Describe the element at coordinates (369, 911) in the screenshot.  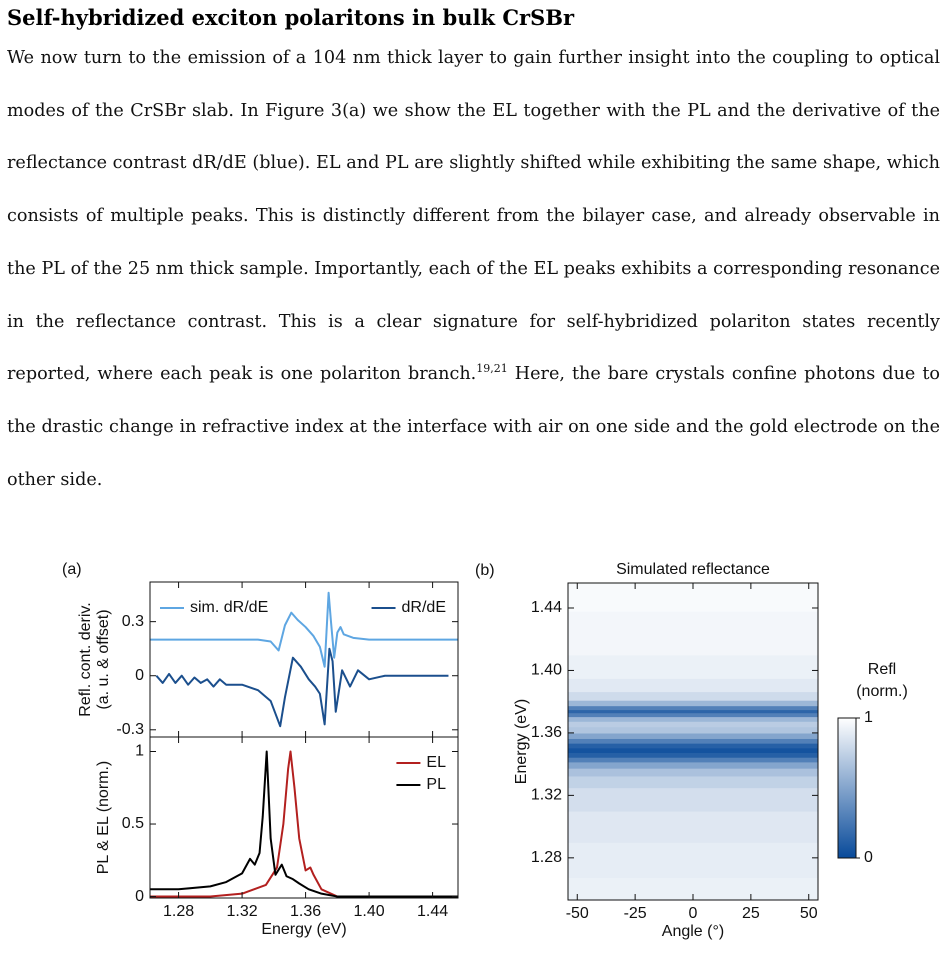
I see `x-tick-label: 1.40` at that location.